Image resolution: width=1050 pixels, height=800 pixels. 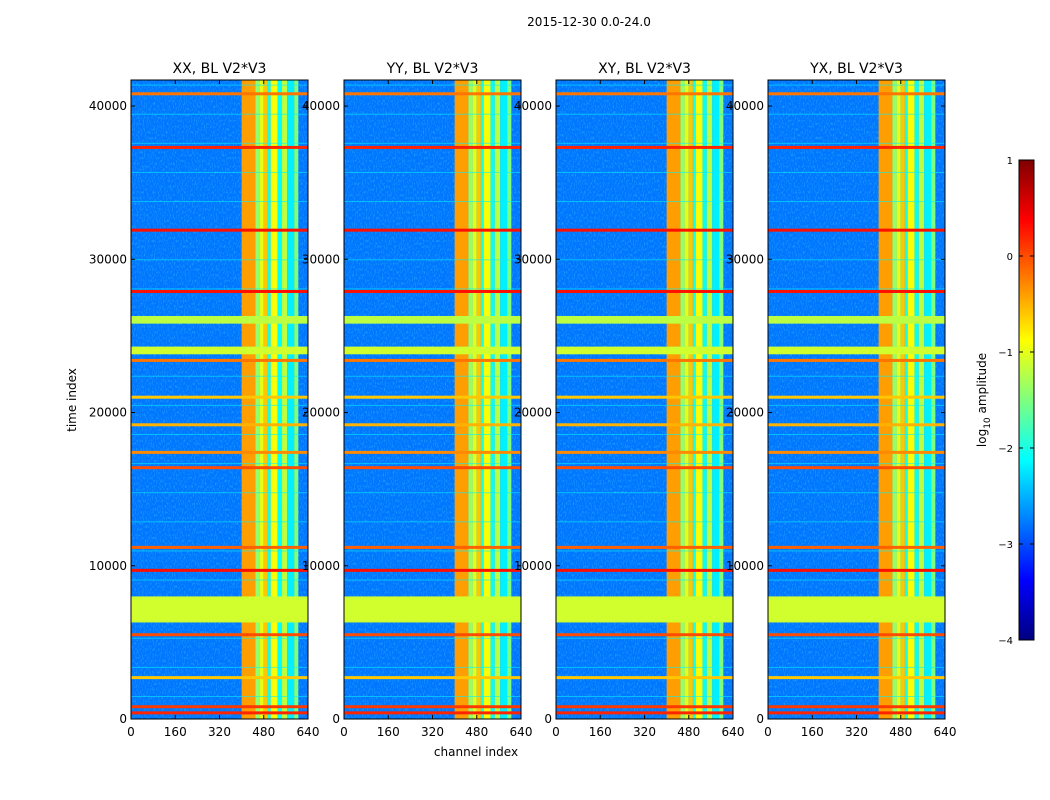 I want to click on y-tick-label: 10000, so click(x=321, y=566).